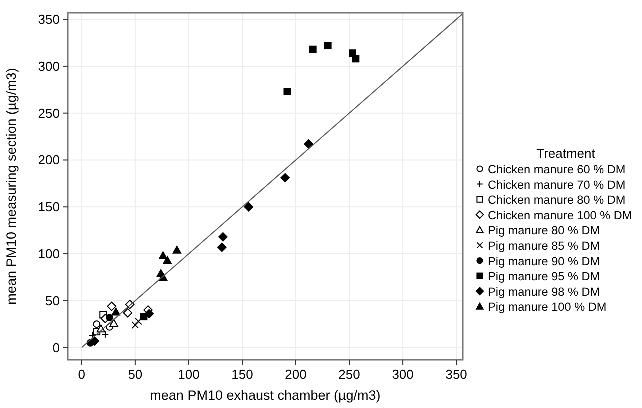 The image size is (642, 408). What do you see at coordinates (296, 374) in the screenshot?
I see `x-tick-label: 200` at bounding box center [296, 374].